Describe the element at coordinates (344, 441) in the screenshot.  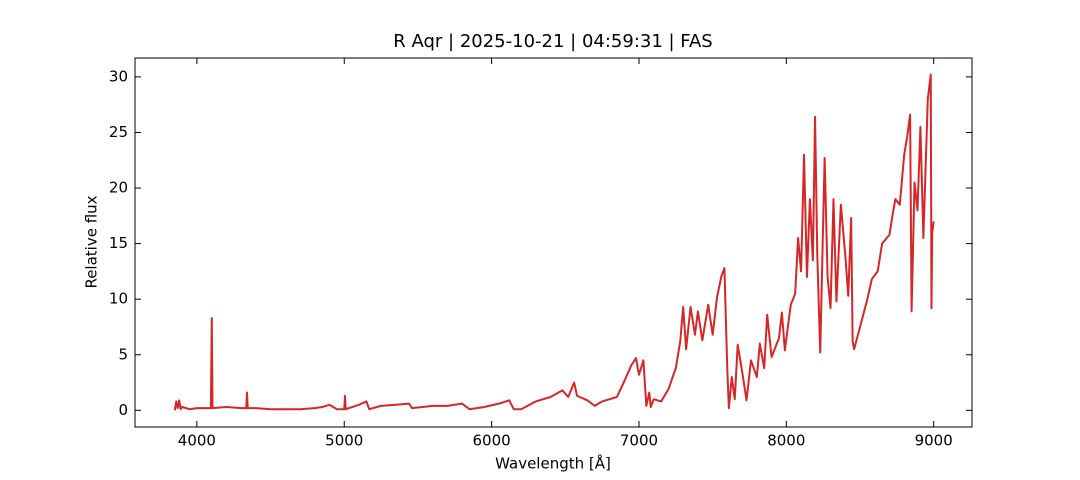
I see `x-tick-label: 5000` at that location.